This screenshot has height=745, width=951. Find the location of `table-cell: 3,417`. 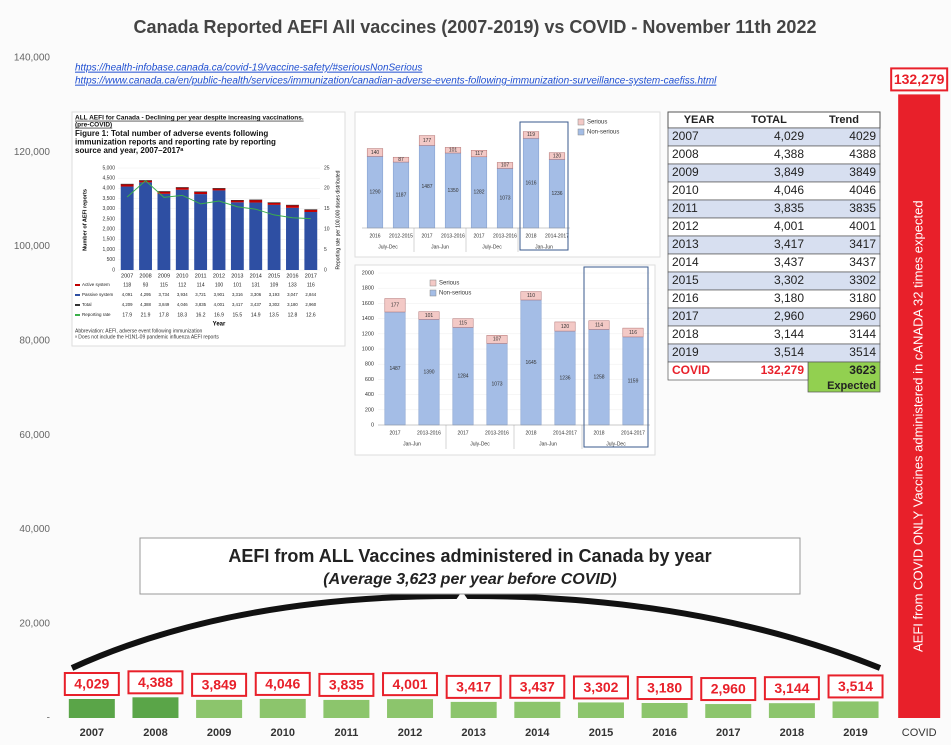

table-cell: 3,417 is located at coordinates (237, 304).